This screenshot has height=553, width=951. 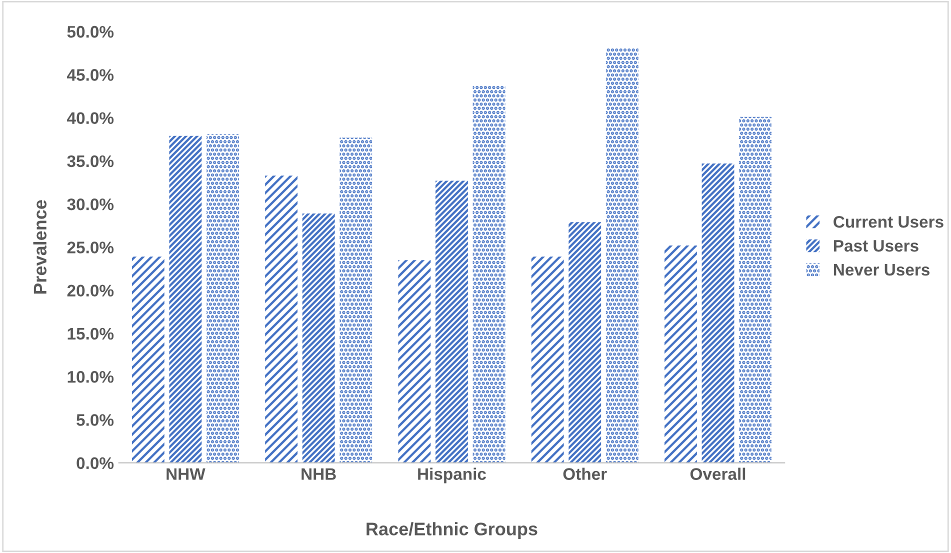 I want to click on y-tick-label: 0.0%, so click(x=95, y=463).